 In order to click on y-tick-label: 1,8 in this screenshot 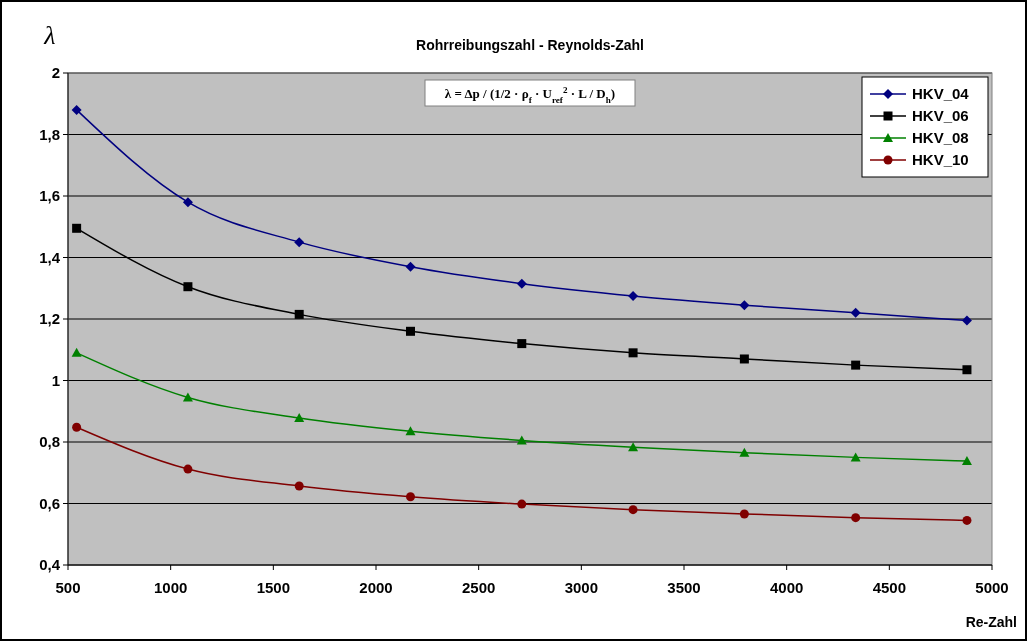, I will do `click(49, 134)`.